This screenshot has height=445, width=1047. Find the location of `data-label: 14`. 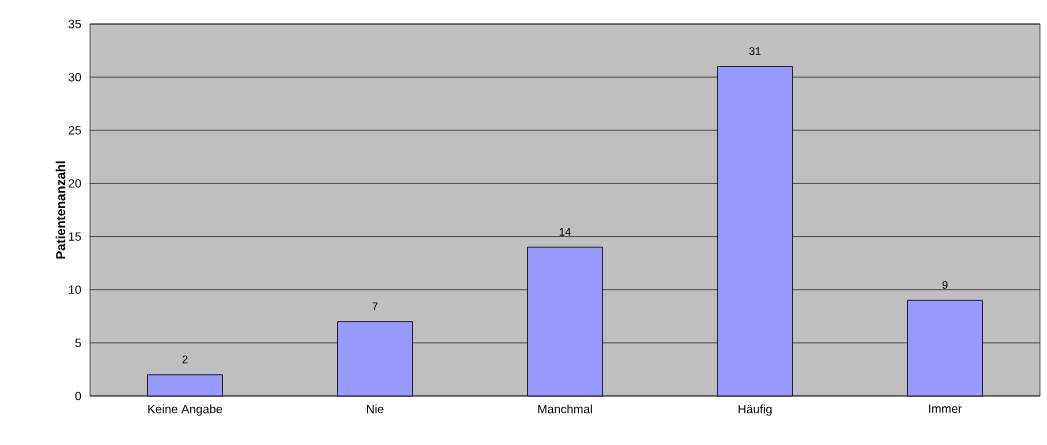

data-label: 14 is located at coordinates (565, 232).